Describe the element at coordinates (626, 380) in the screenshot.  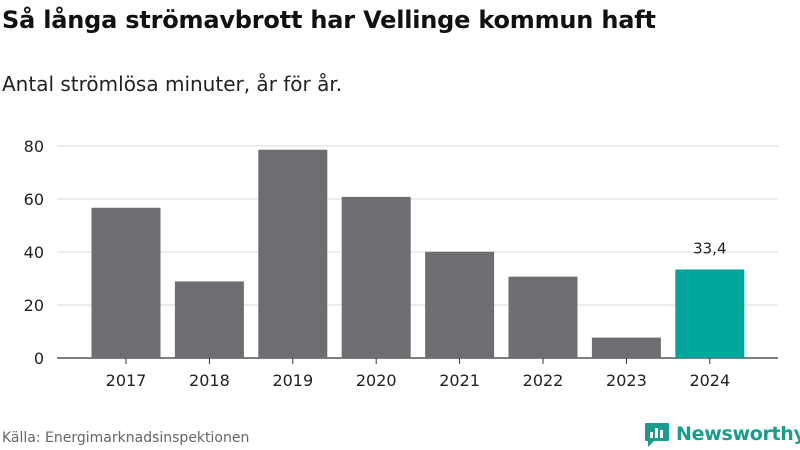
I see `x-tick-label: 2023` at that location.